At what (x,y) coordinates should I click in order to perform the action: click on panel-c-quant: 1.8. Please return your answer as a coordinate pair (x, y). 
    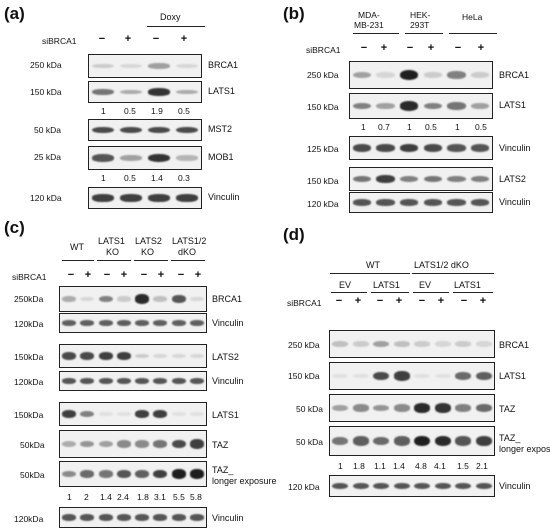
    Looking at the image, I should click on (143, 497).